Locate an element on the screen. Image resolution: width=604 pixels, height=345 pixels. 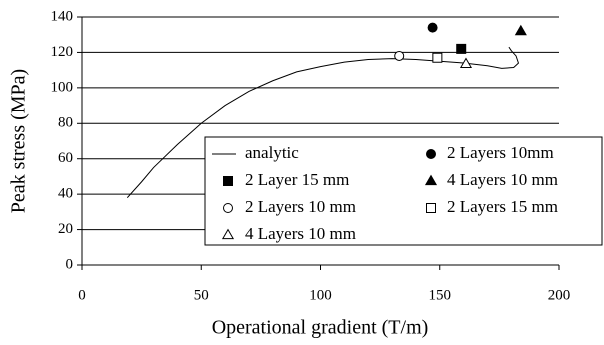
legend-label: 2 Layers 15 mm is located at coordinates (502, 206).